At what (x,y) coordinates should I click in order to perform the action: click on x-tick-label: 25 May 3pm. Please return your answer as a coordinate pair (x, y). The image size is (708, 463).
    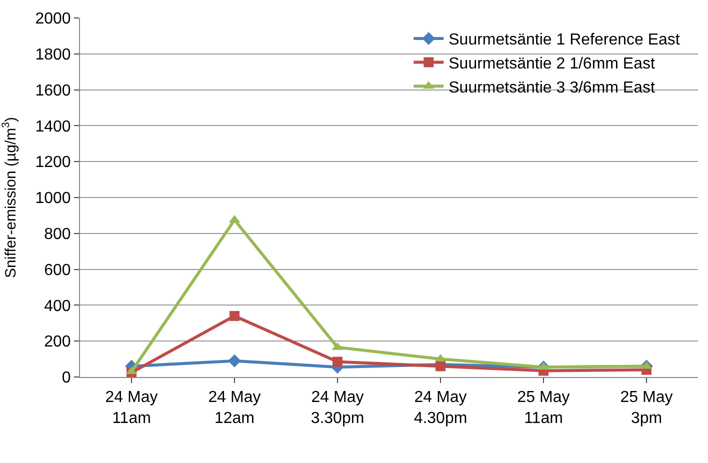
    Looking at the image, I should click on (646, 408).